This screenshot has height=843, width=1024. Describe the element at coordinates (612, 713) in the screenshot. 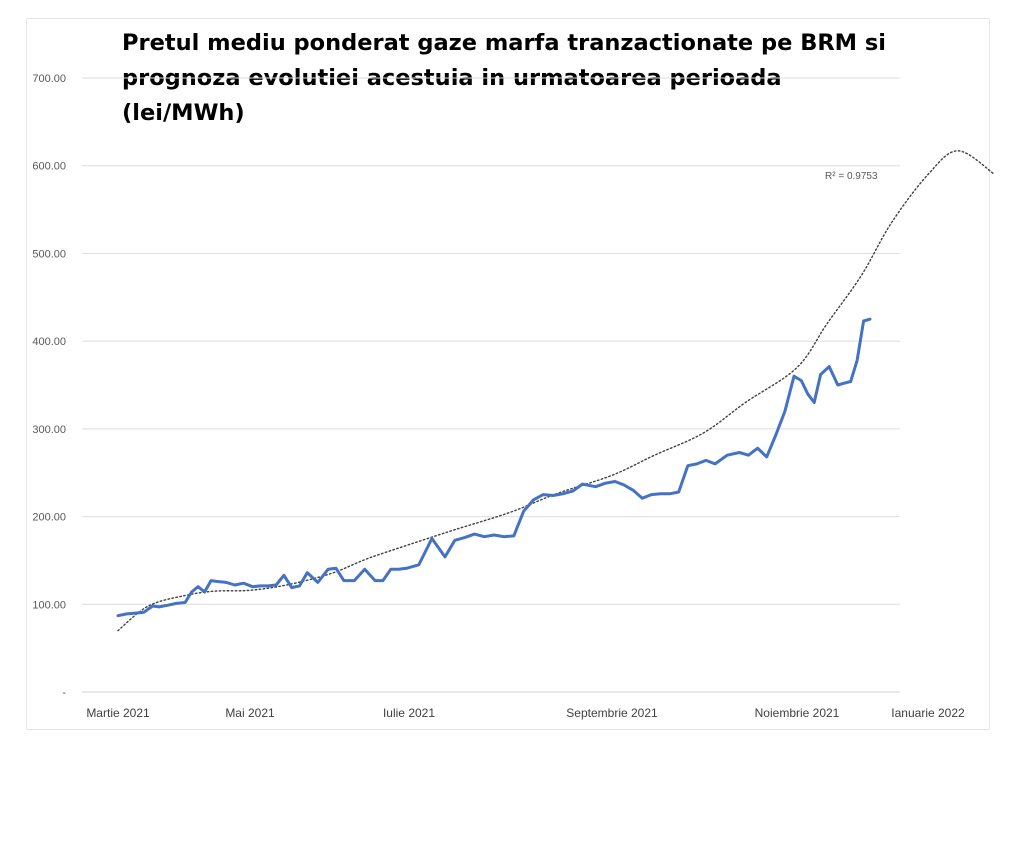

I see `x-tick-label: Septembrie 2021` at that location.